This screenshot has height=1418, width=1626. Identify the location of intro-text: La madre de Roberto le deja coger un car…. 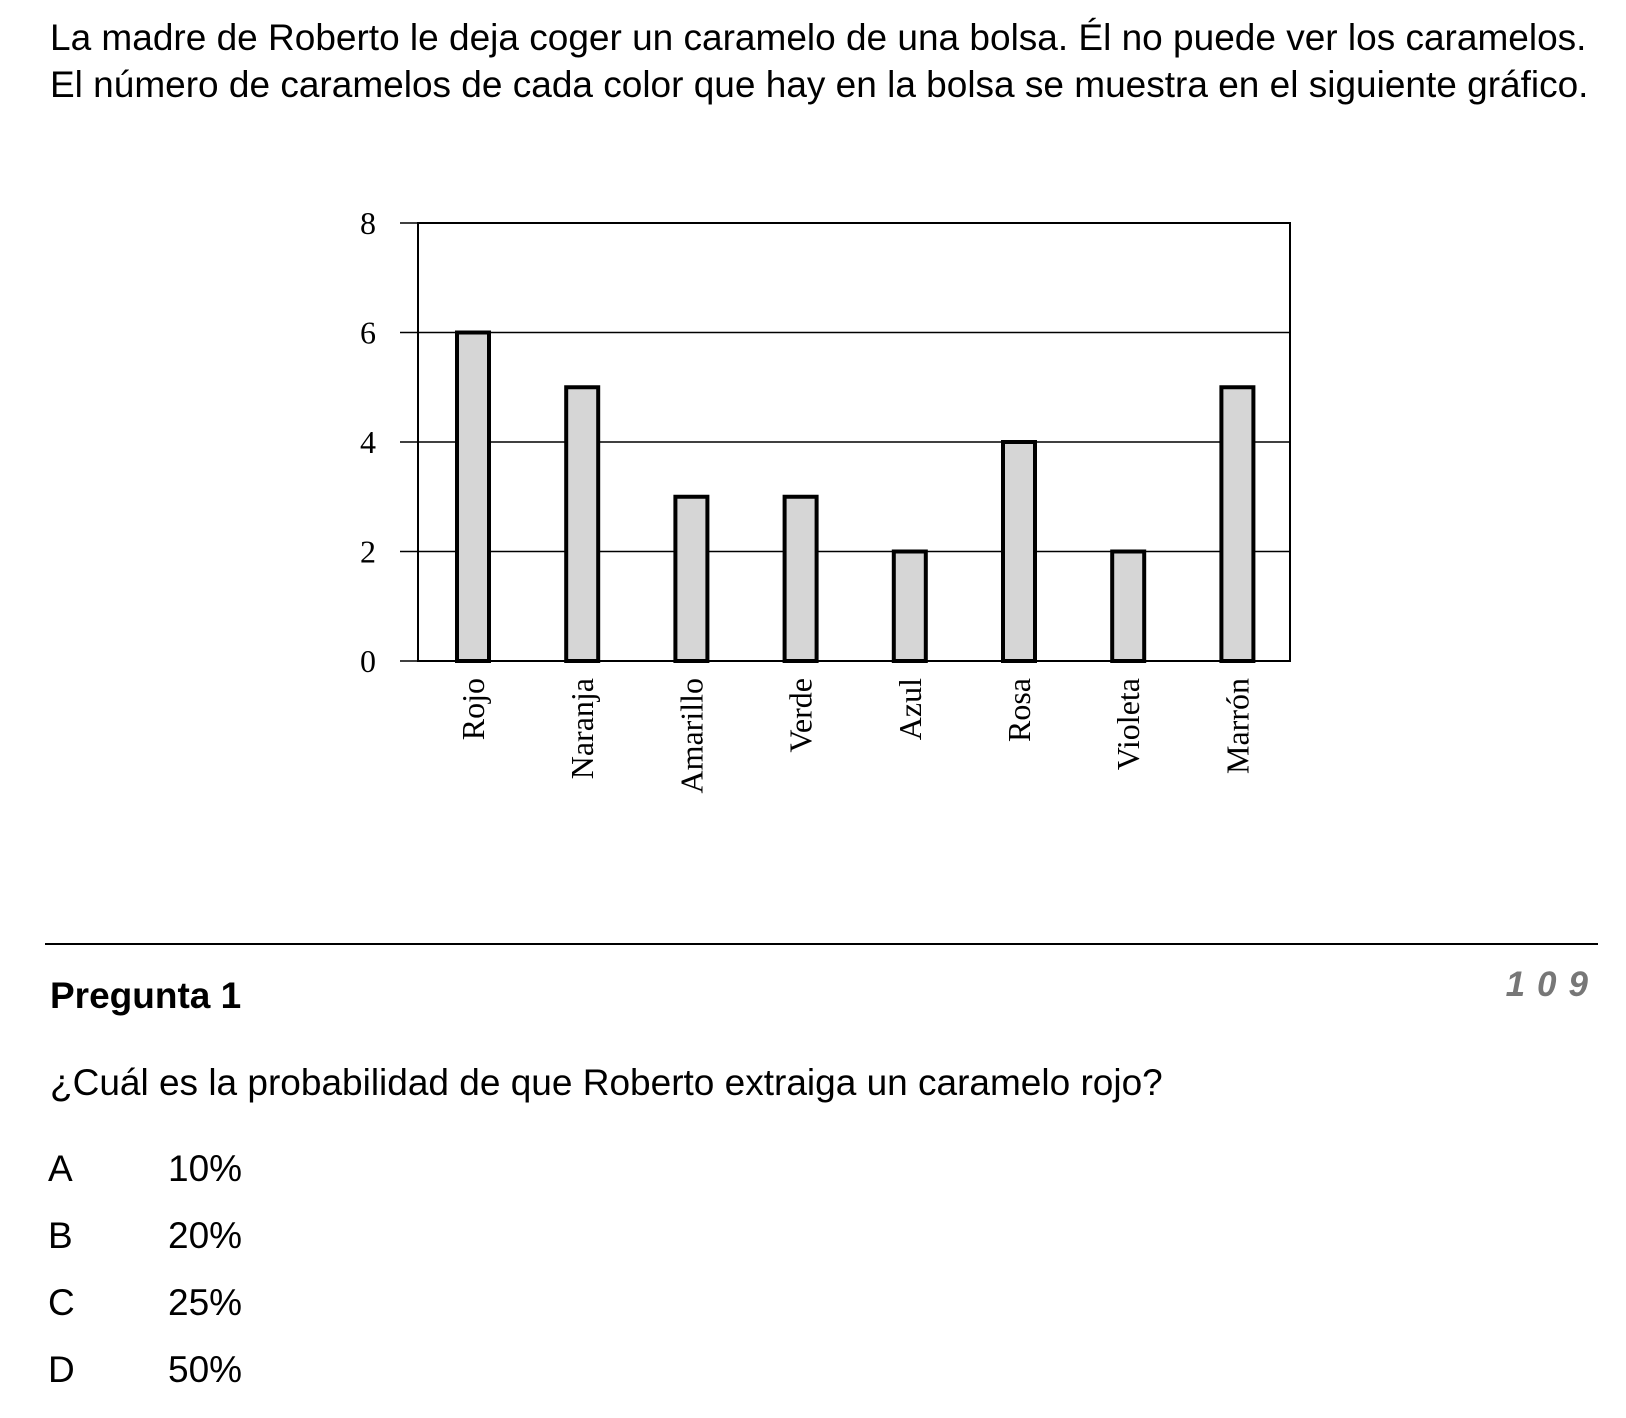
(819, 61).